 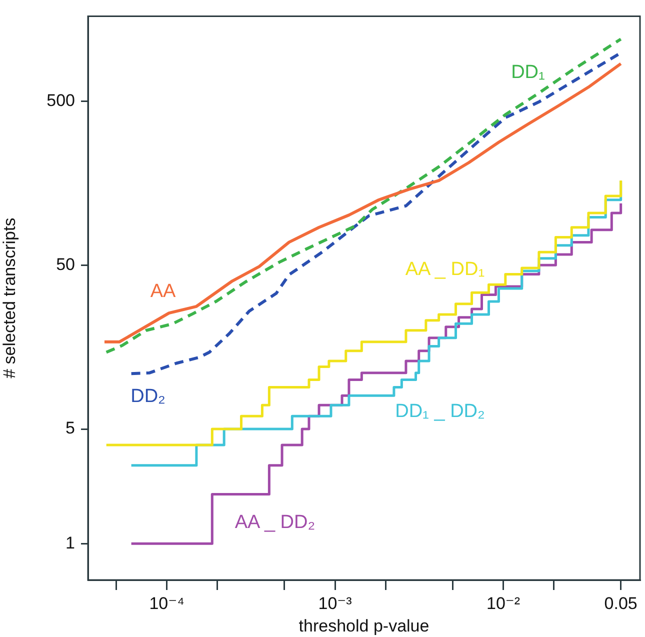 What do you see at coordinates (335, 603) in the screenshot?
I see `x-tick-label: 10⁻³` at bounding box center [335, 603].